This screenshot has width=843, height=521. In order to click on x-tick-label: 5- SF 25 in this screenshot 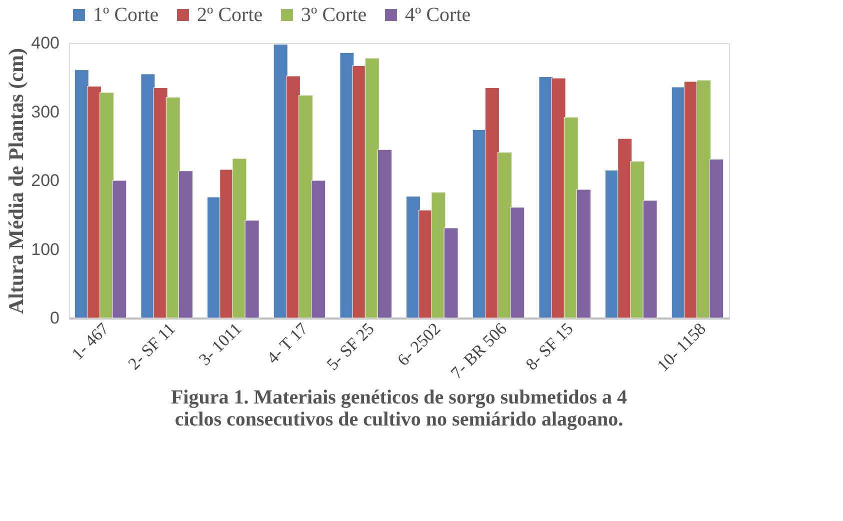, I will do `click(350, 346)`.